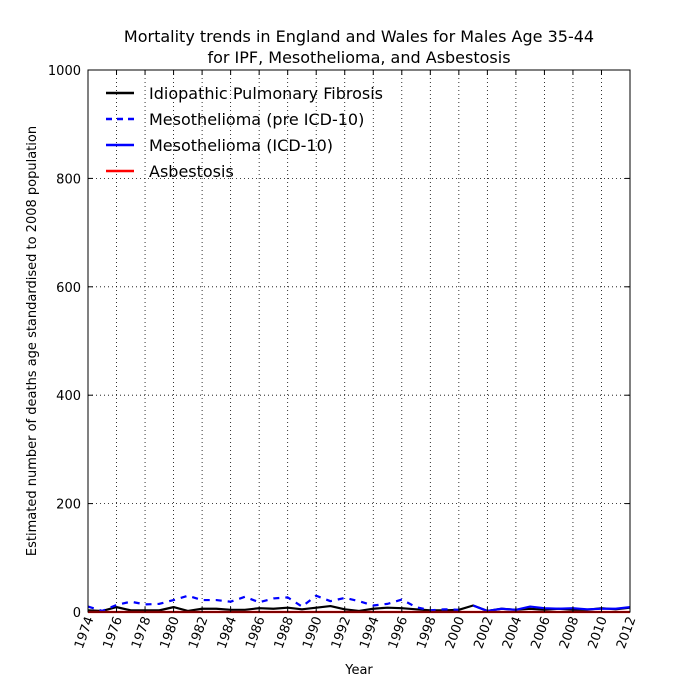  I want to click on legend-label: Mesothelioma (ICD-10), so click(241, 145).